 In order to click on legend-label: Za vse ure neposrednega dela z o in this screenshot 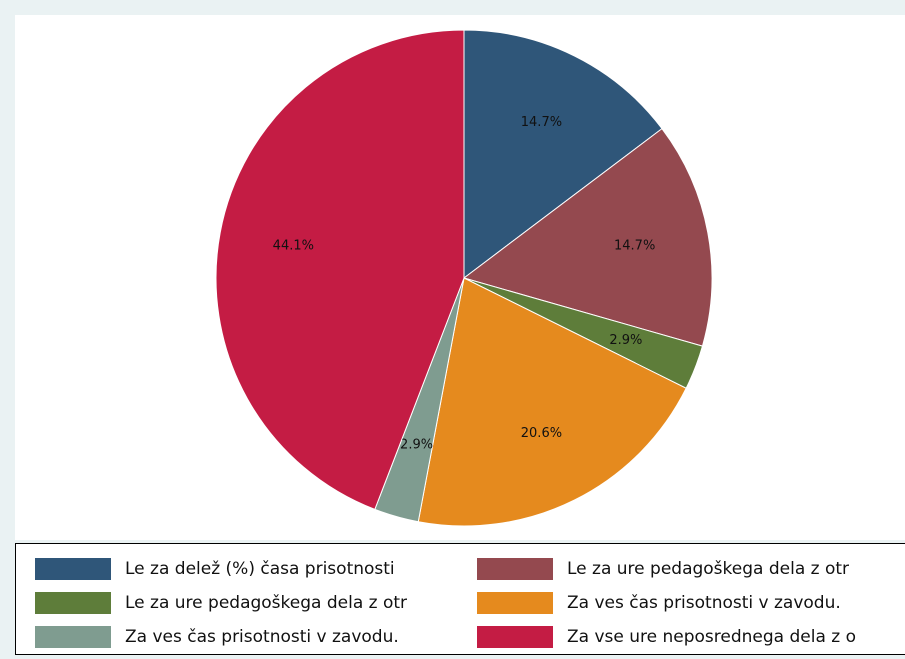, I will do `click(711, 637)`.